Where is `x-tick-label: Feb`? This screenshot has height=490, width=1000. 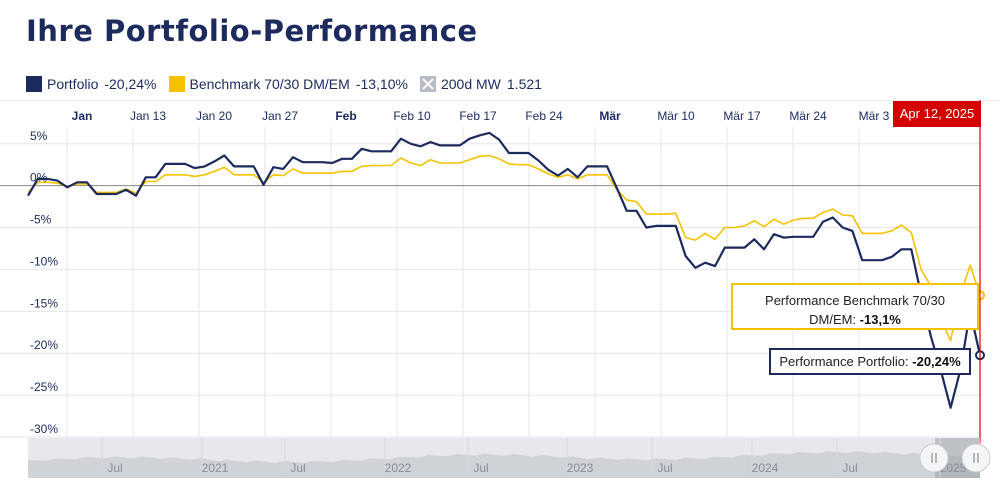
x-tick-label: Feb is located at coordinates (345, 116).